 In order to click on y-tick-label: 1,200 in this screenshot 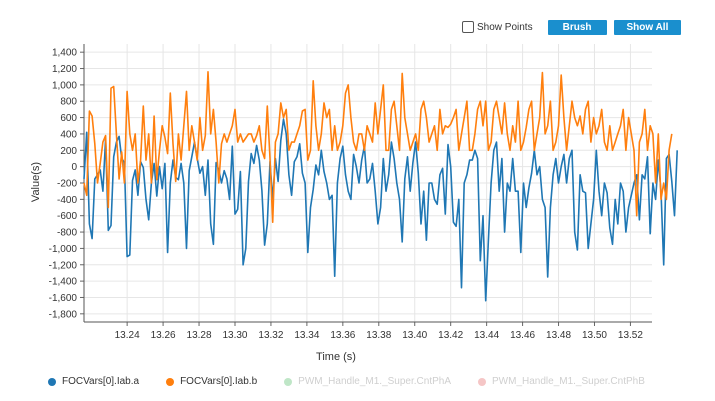, I will do `click(64, 69)`.